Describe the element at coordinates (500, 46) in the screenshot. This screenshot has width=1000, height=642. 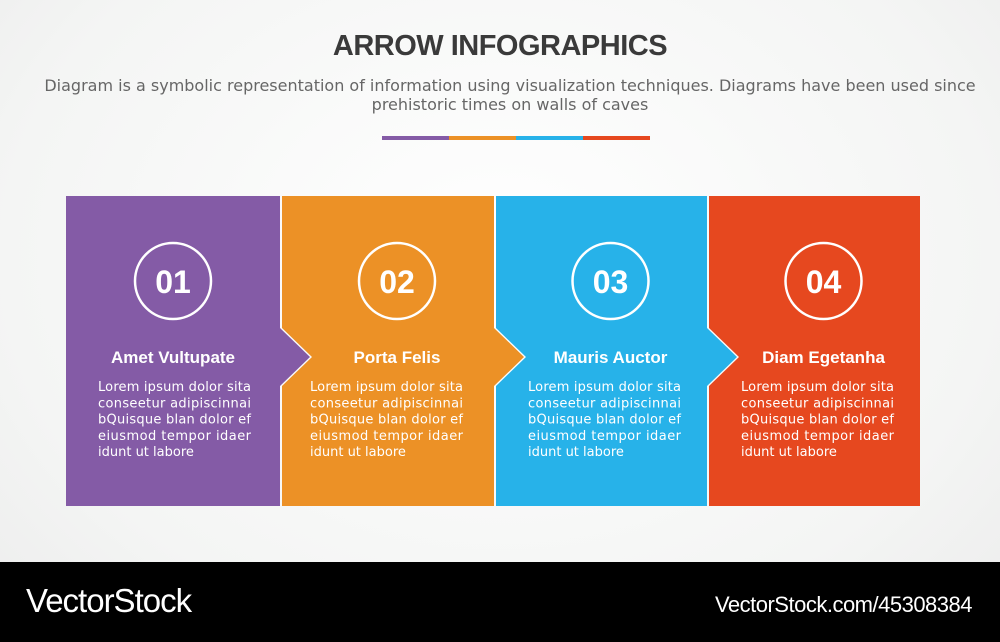
I see `page-title: ARROW INFOGRAPHICS` at that location.